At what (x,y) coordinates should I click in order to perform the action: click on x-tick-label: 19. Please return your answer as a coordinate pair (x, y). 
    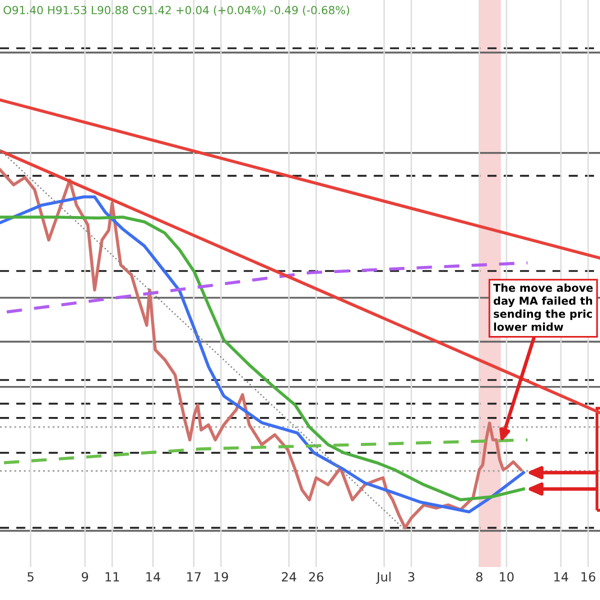
    Looking at the image, I should click on (221, 577).